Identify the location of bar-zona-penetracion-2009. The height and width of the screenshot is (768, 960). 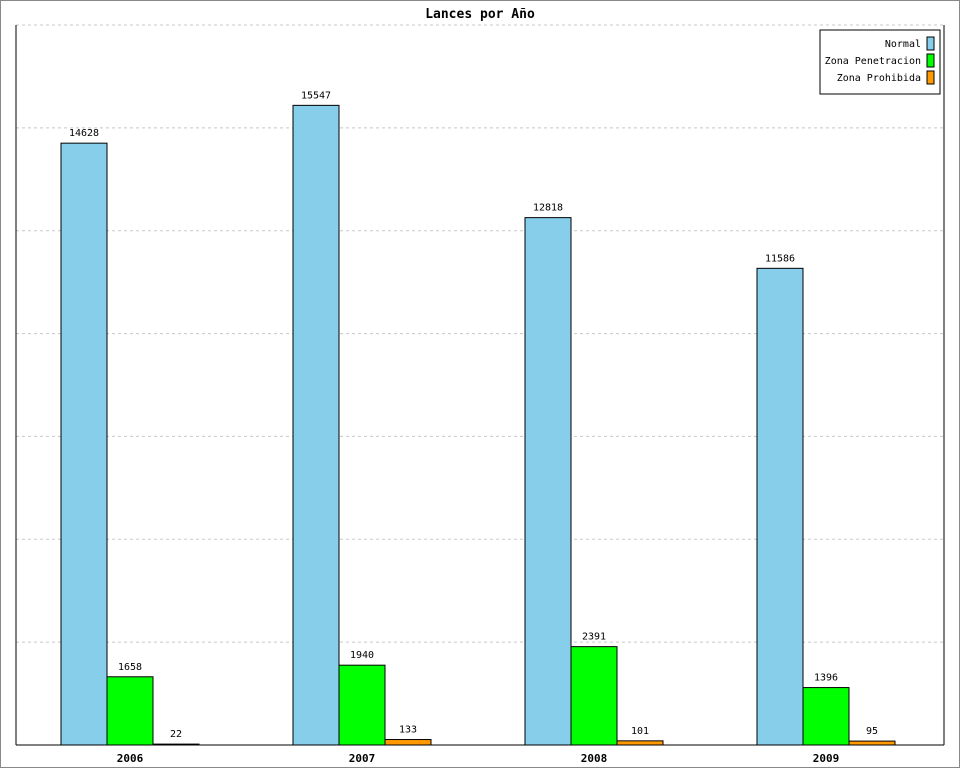
(826, 716).